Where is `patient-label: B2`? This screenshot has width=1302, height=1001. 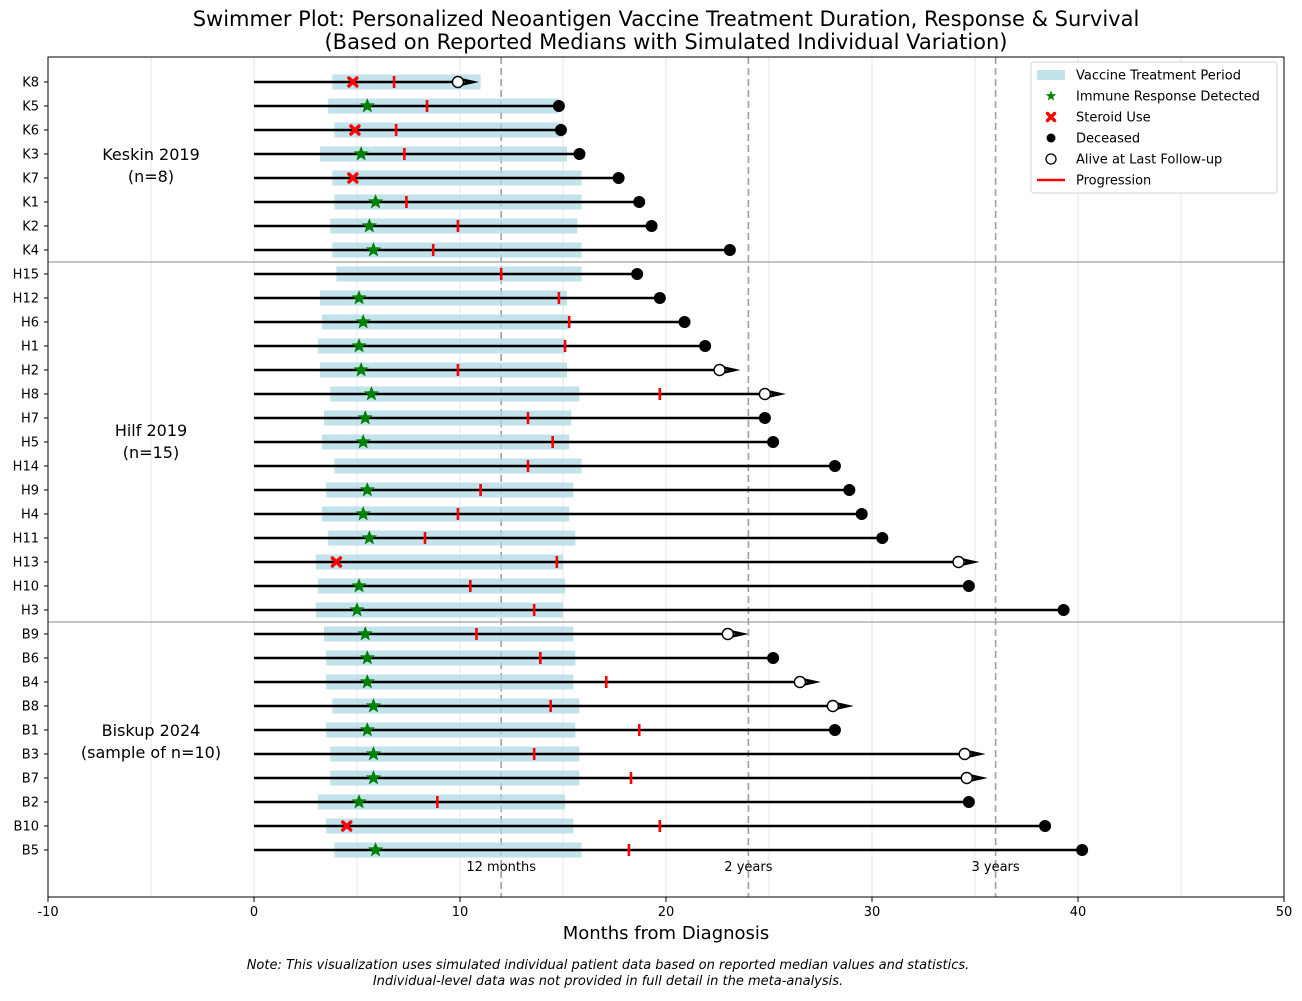 patient-label: B2 is located at coordinates (30, 803).